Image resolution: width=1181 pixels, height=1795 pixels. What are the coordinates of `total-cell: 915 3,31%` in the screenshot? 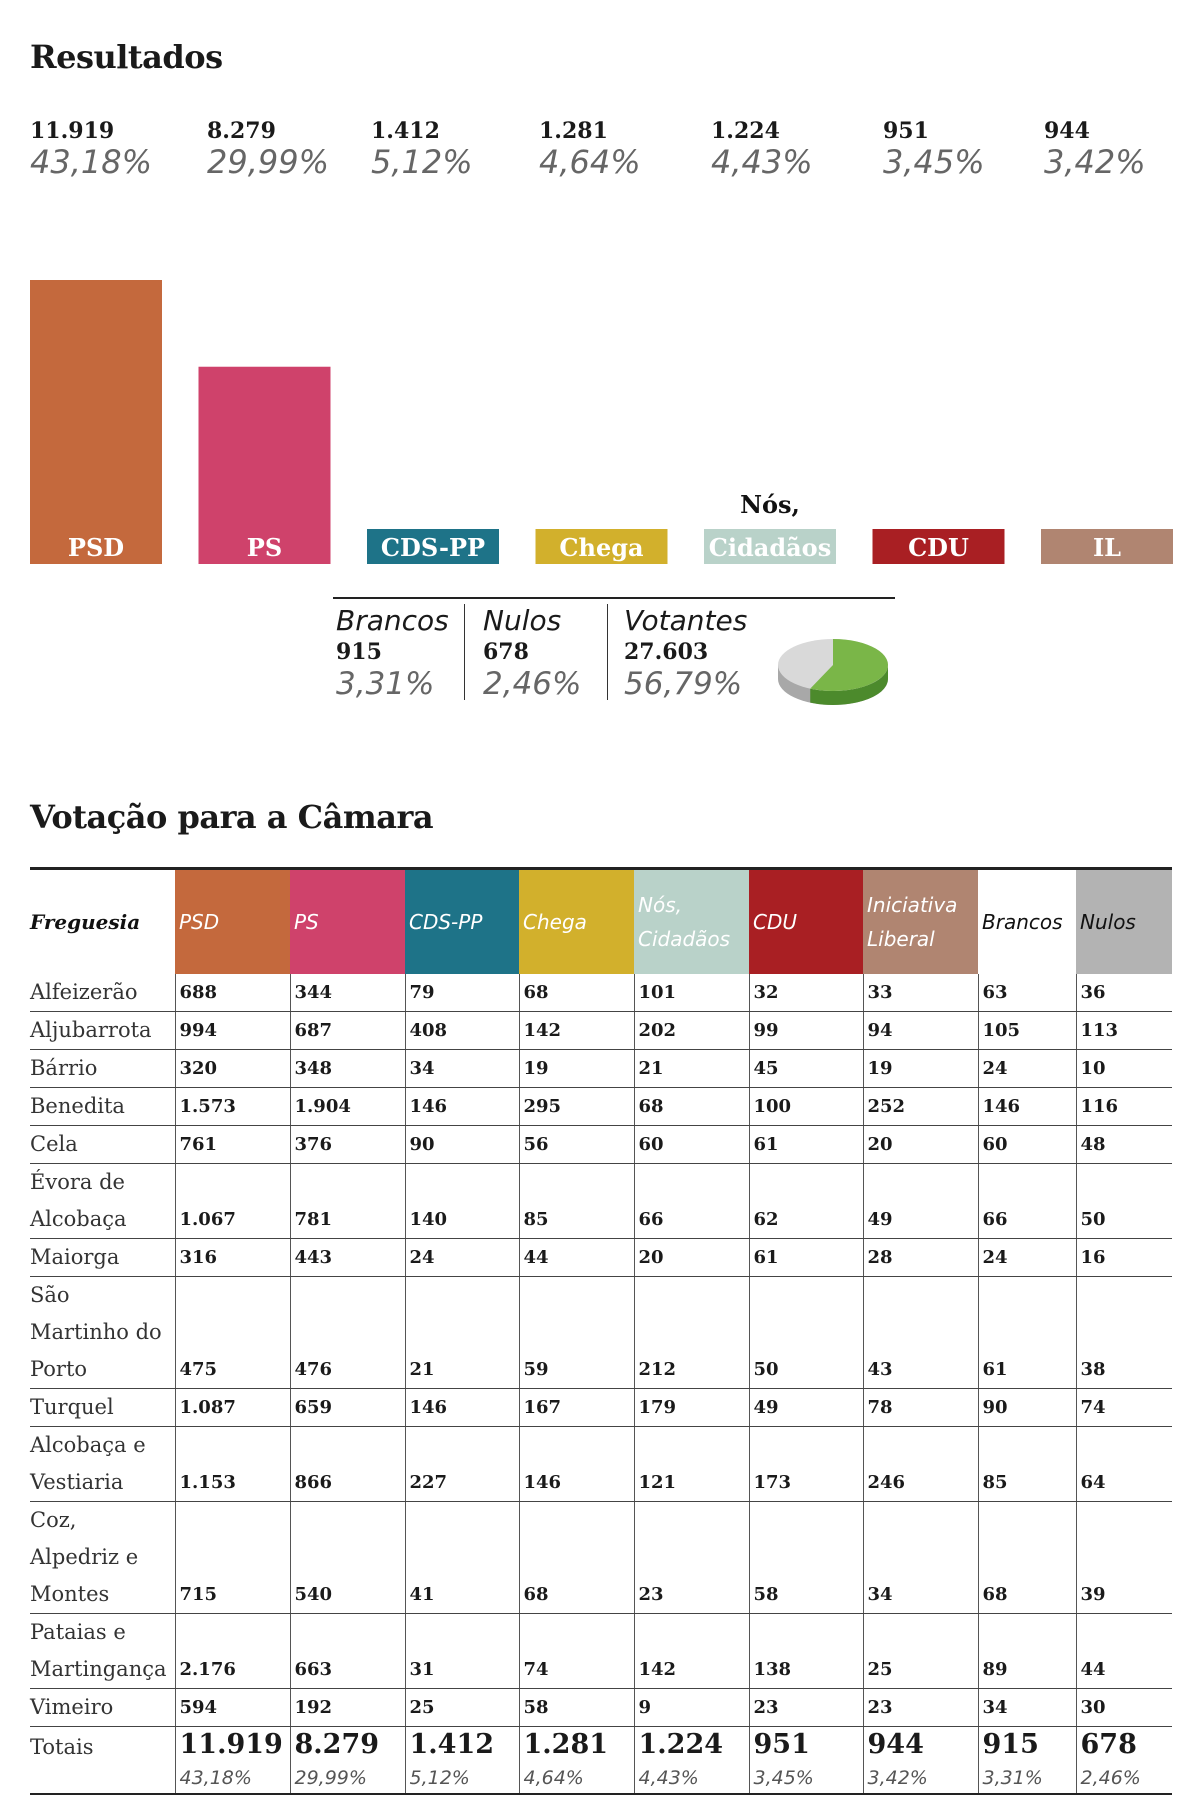 It's located at (1026, 1760).